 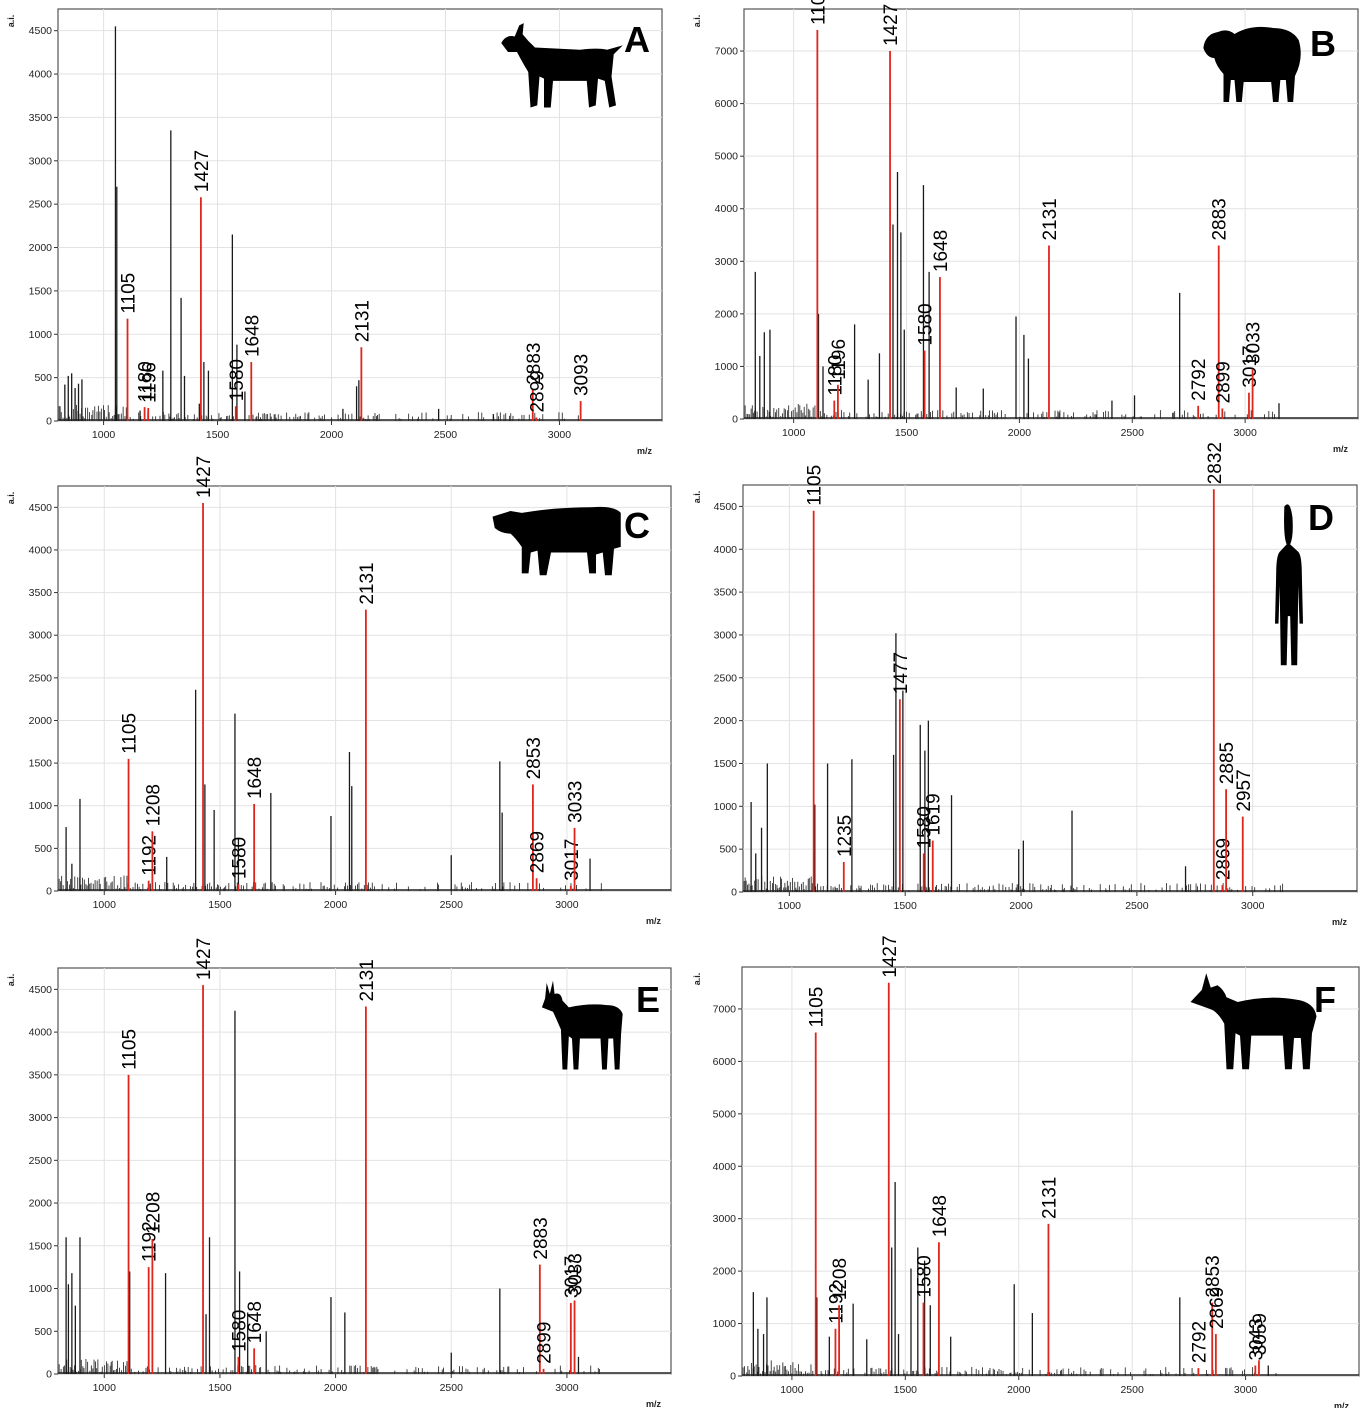 I want to click on sheep-silhouette-icon, so click(x=1252, y=64).